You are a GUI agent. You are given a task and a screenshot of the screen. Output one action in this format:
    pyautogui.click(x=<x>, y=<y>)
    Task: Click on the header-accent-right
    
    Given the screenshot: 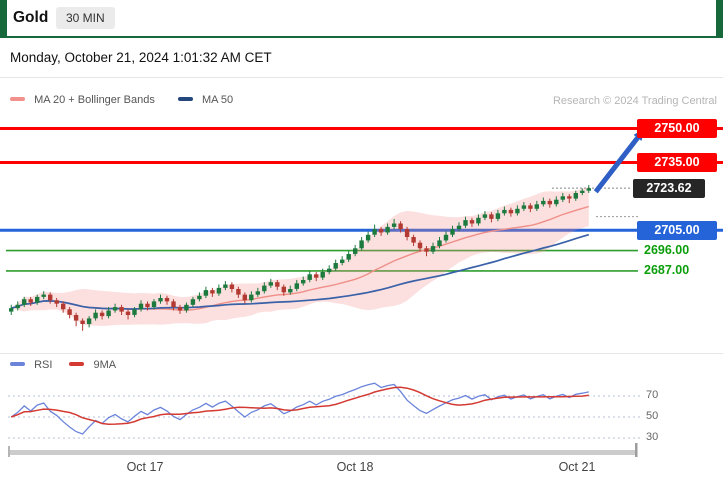 What is the action you would take?
    pyautogui.click(x=719, y=19)
    